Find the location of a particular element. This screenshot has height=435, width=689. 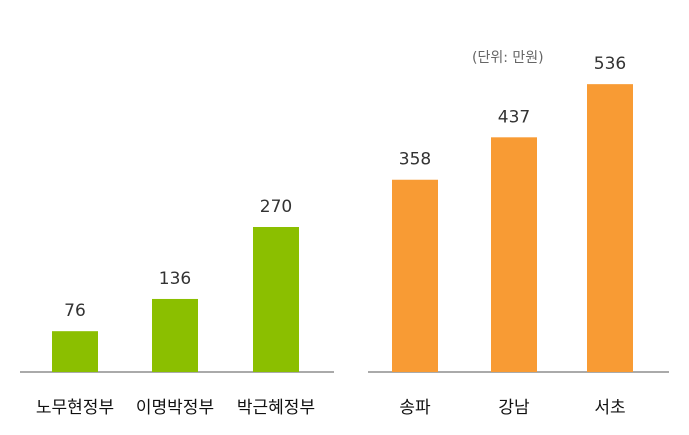

government-value-label-2: 136 is located at coordinates (175, 279).